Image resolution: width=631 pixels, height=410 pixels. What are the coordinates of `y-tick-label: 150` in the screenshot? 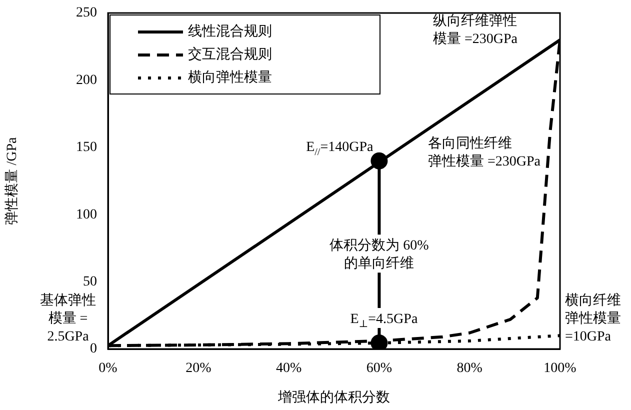 It's located at (86, 148).